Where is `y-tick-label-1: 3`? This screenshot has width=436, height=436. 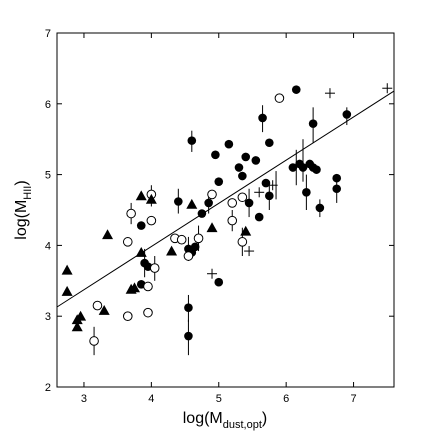 y-tick-label-1: 3 is located at coordinates (48, 317).